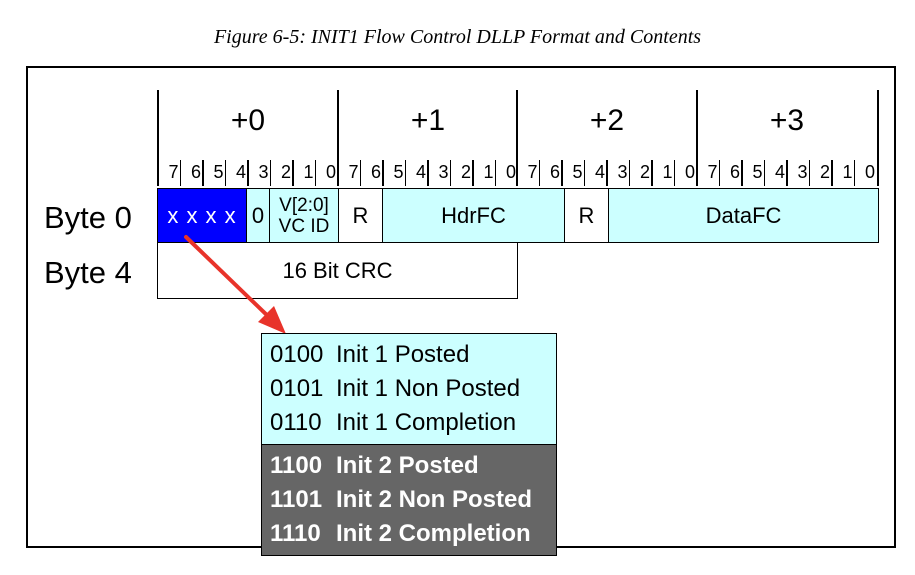  What do you see at coordinates (88, 272) in the screenshot?
I see `row-label-byte4: Byte 4` at bounding box center [88, 272].